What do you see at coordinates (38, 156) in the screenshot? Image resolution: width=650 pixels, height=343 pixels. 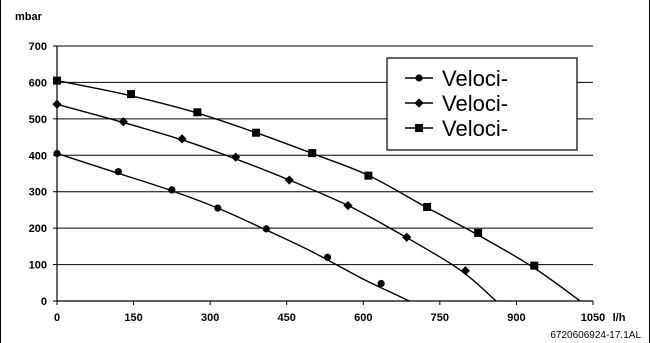 I see `y-tick-label: 400` at bounding box center [38, 156].